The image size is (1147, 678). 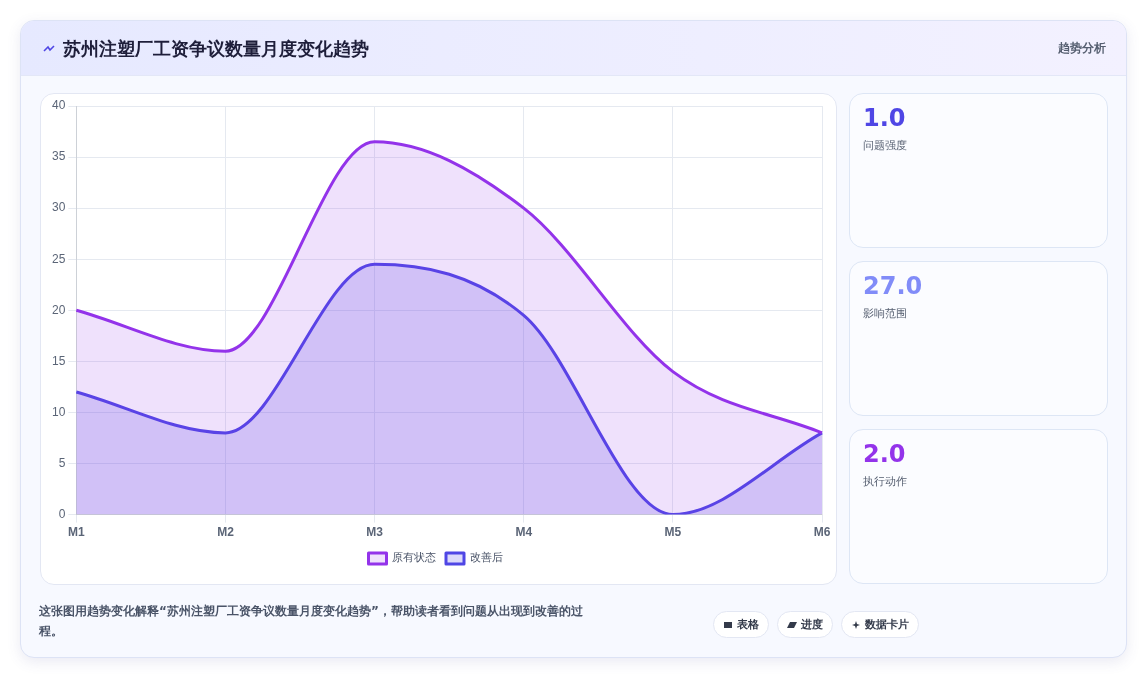 What do you see at coordinates (216, 49) in the screenshot?
I see `chart-title: 苏州注塑厂工资争议数量月度变化趋势` at bounding box center [216, 49].